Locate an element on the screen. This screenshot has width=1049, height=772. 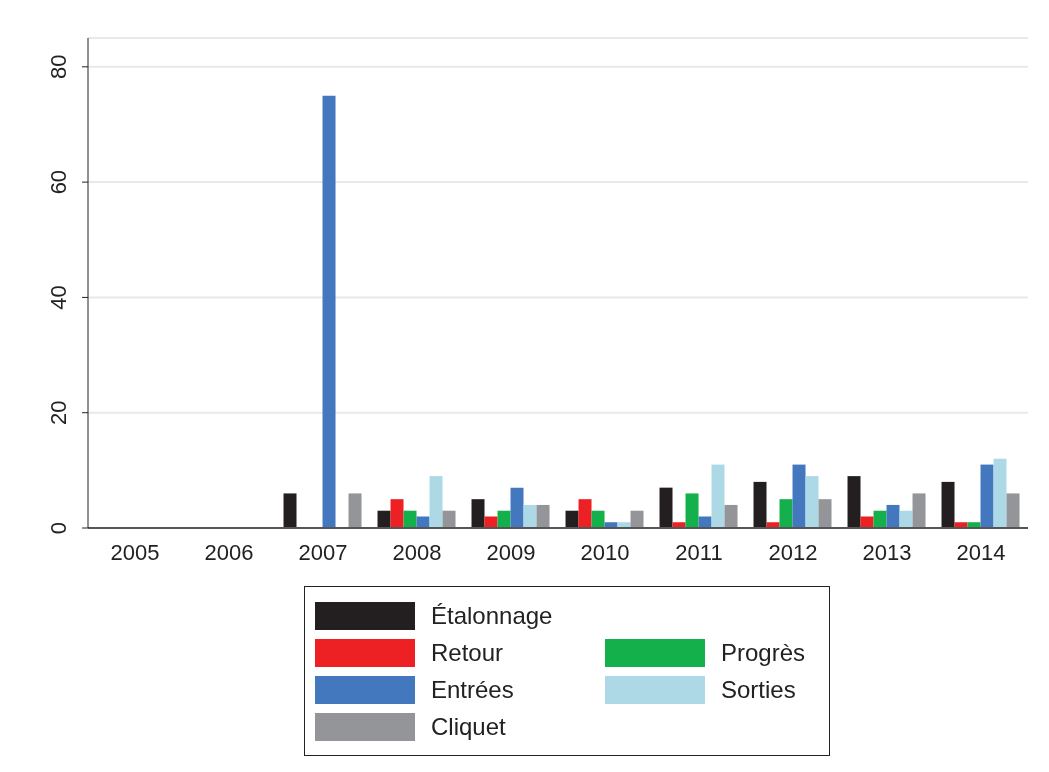
x-tick-label: 2014 is located at coordinates (981, 552).